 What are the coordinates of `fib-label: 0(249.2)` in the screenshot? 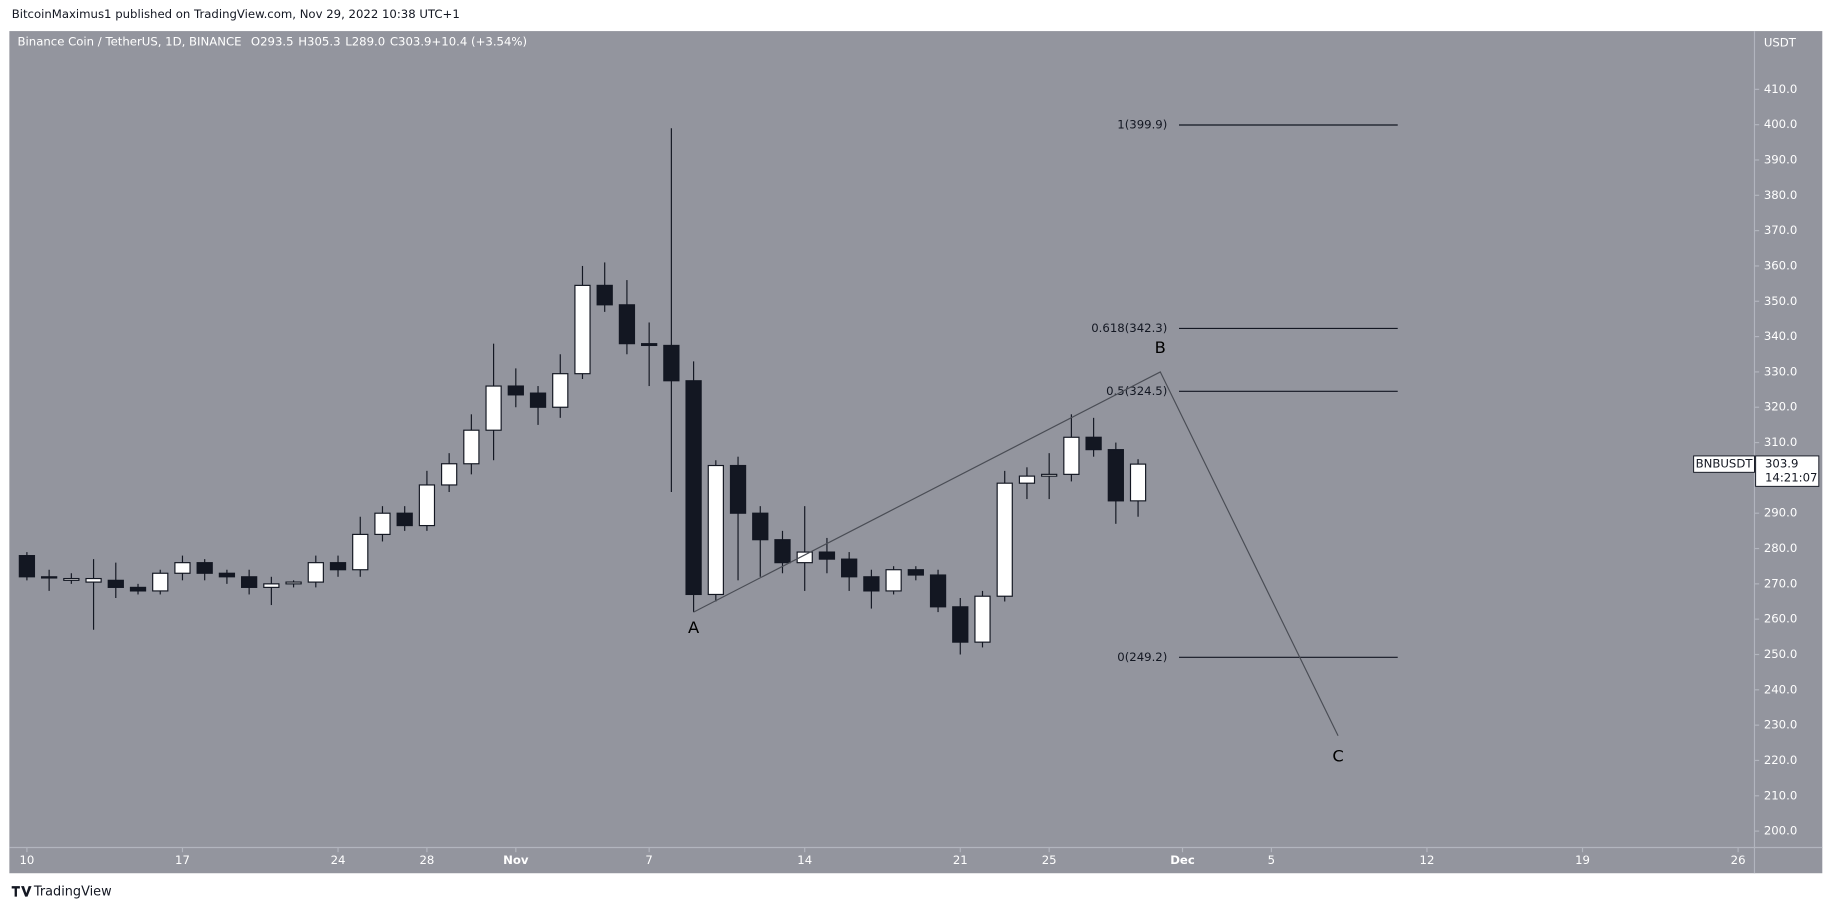 It's located at (1142, 657).